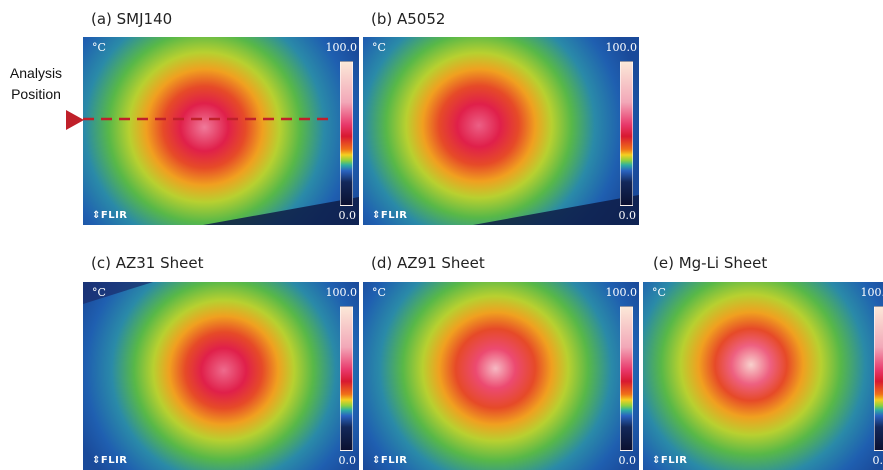 This screenshot has height=470, width=883. I want to click on thermal-image-b: °C 100.0 0.0 ⇕FLIR, so click(501, 131).